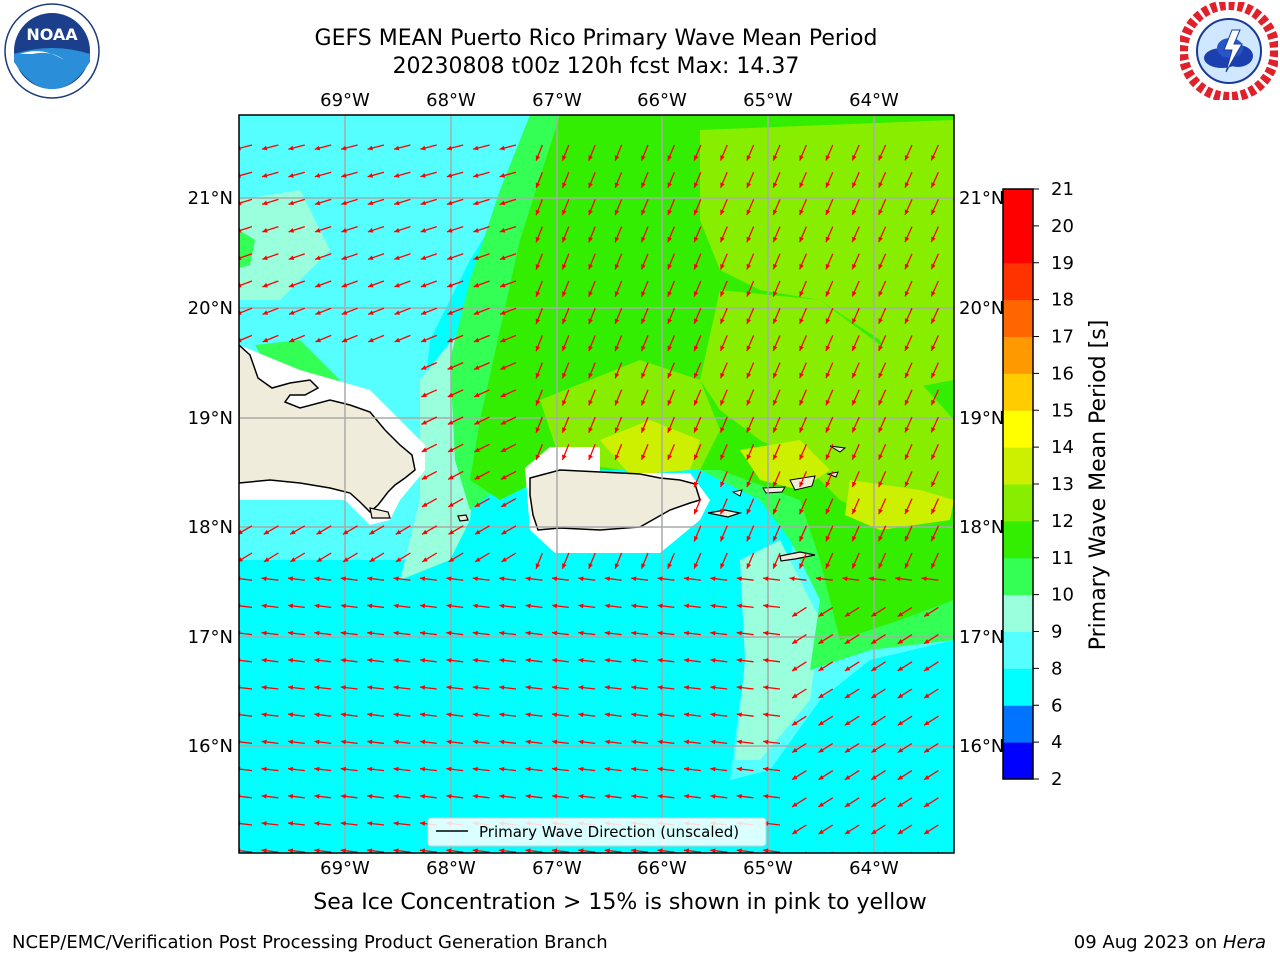 The width and height of the screenshot is (1280, 960). I want to click on lat-label-right: 20°N, so click(981, 308).